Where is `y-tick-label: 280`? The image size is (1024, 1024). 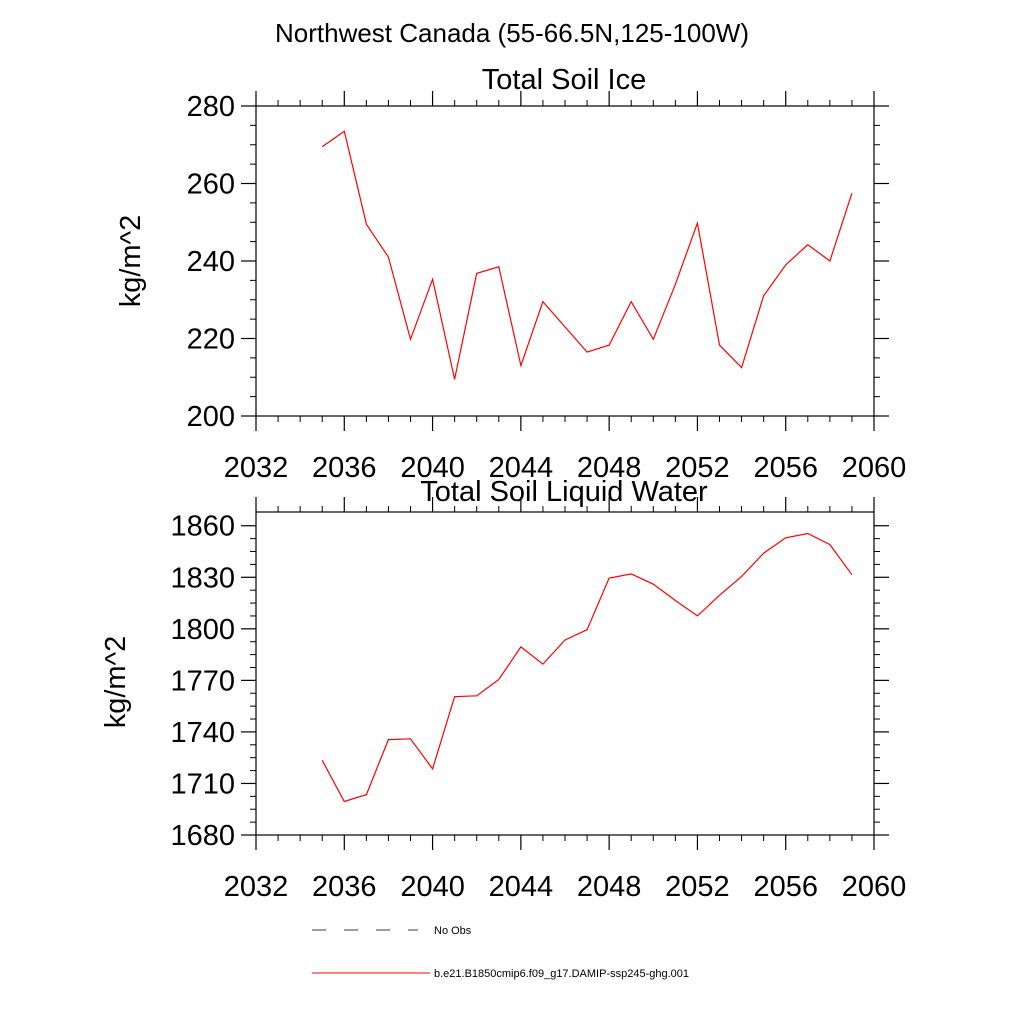 y-tick-label: 280 is located at coordinates (211, 107).